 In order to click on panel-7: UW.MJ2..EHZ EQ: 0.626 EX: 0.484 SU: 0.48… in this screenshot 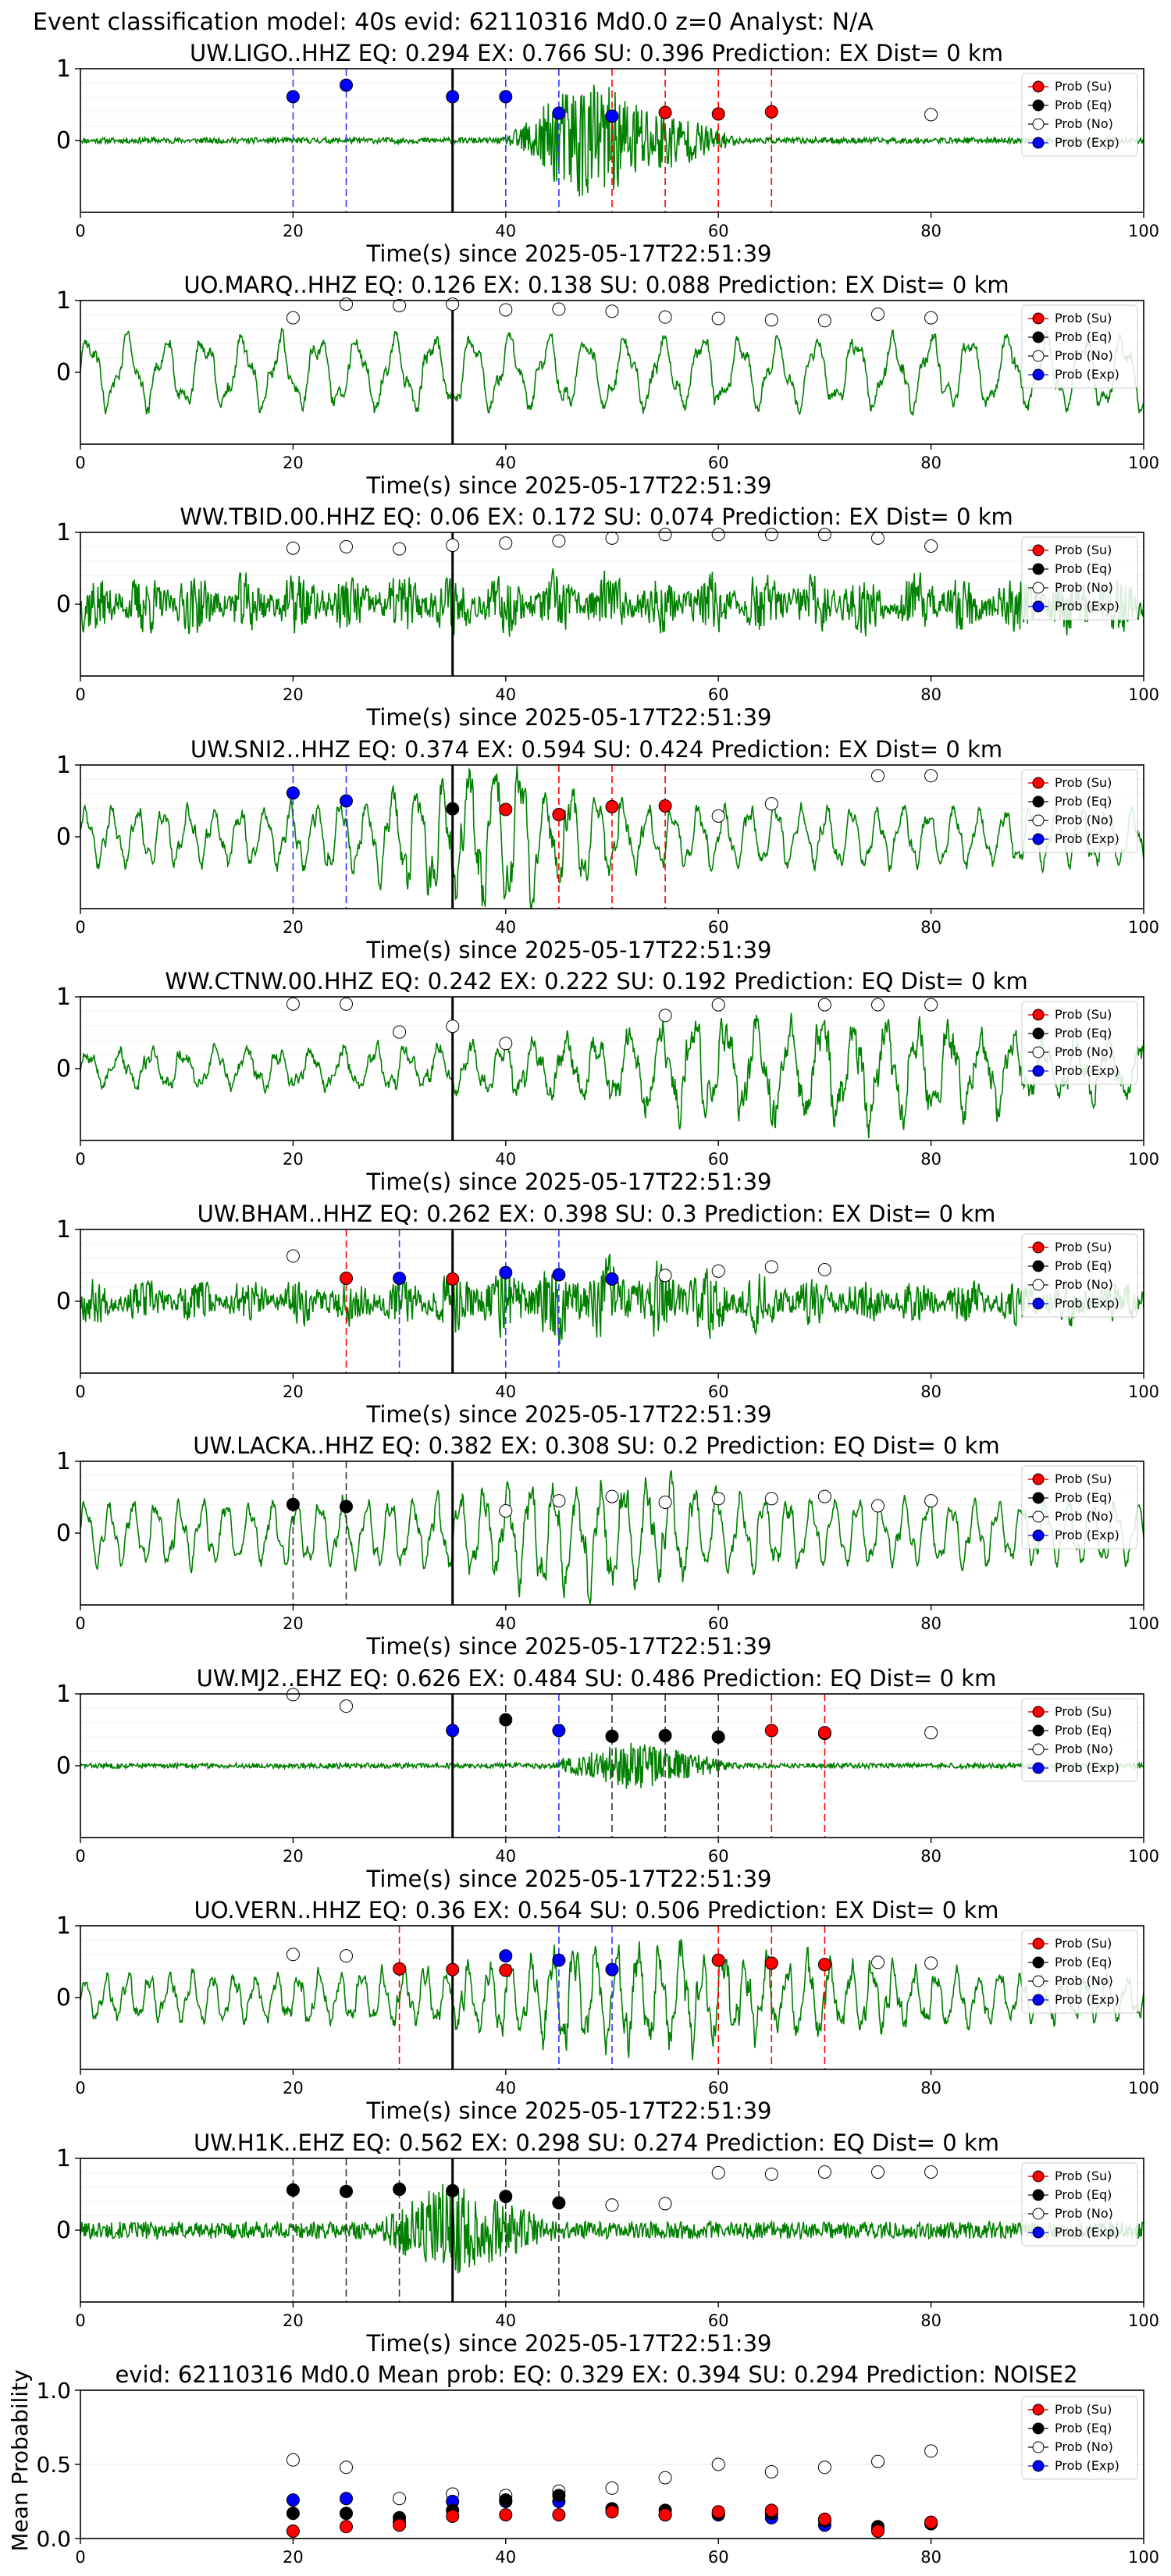, I will do `click(607, 1778)`.